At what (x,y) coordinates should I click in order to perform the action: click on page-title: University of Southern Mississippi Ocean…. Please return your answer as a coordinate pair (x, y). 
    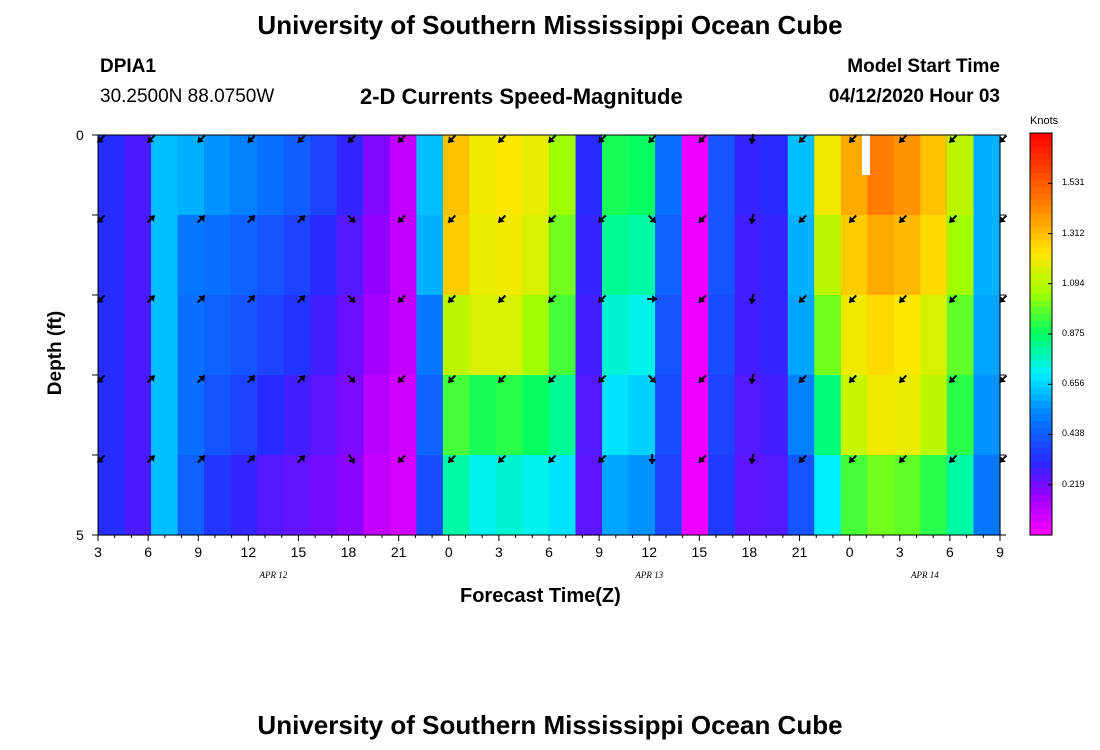
    Looking at the image, I should click on (550, 25).